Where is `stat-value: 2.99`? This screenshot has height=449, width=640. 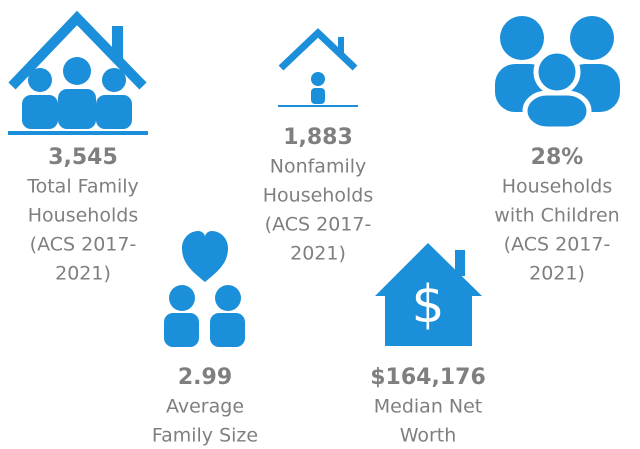
stat-value: 2.99 is located at coordinates (205, 377).